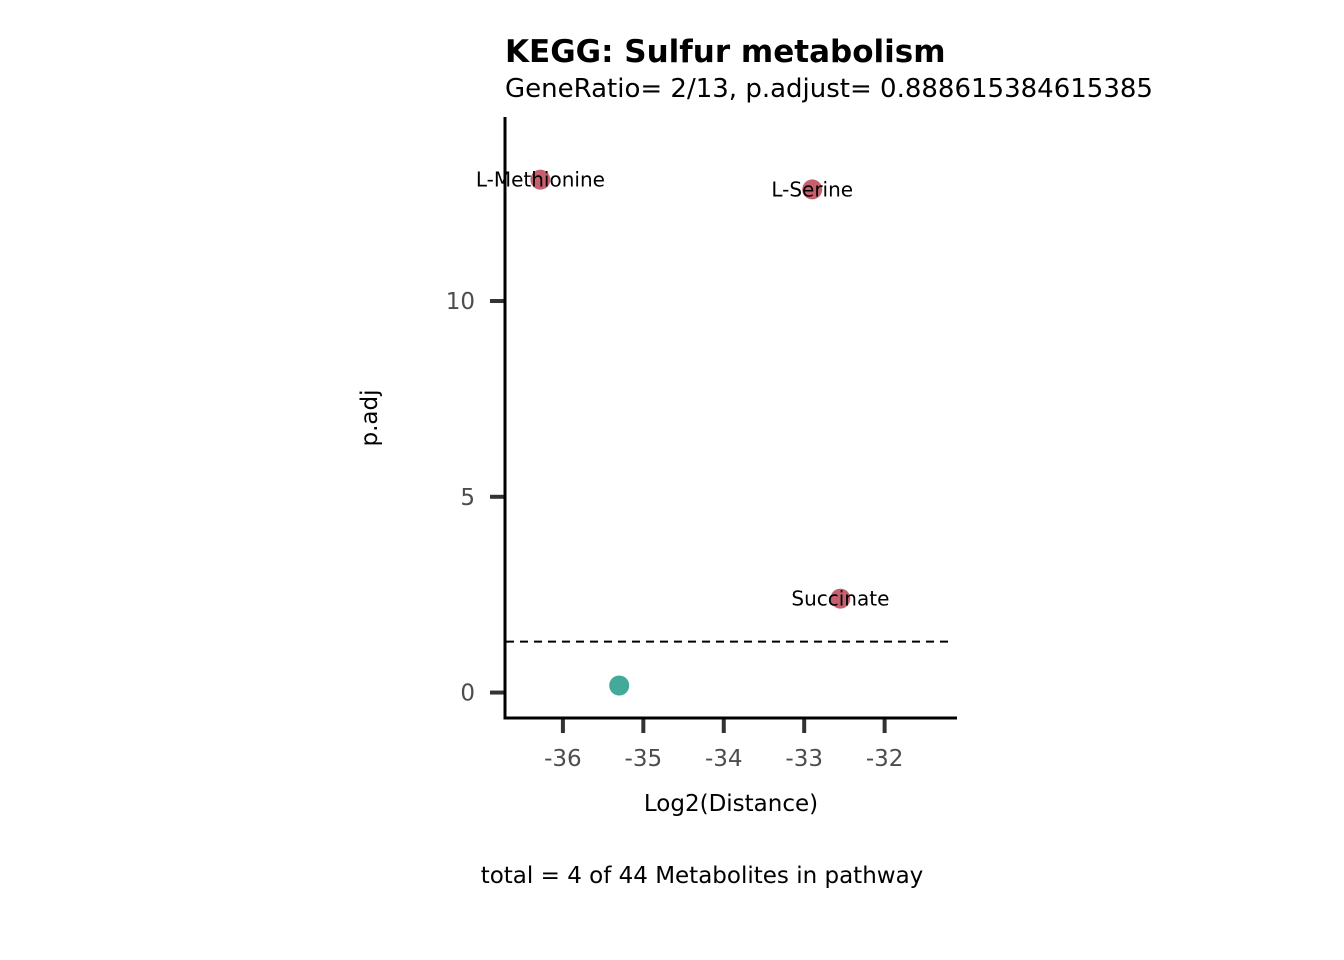  I want to click on y-axis-ticks: 0 5 10, so click(475, 498).